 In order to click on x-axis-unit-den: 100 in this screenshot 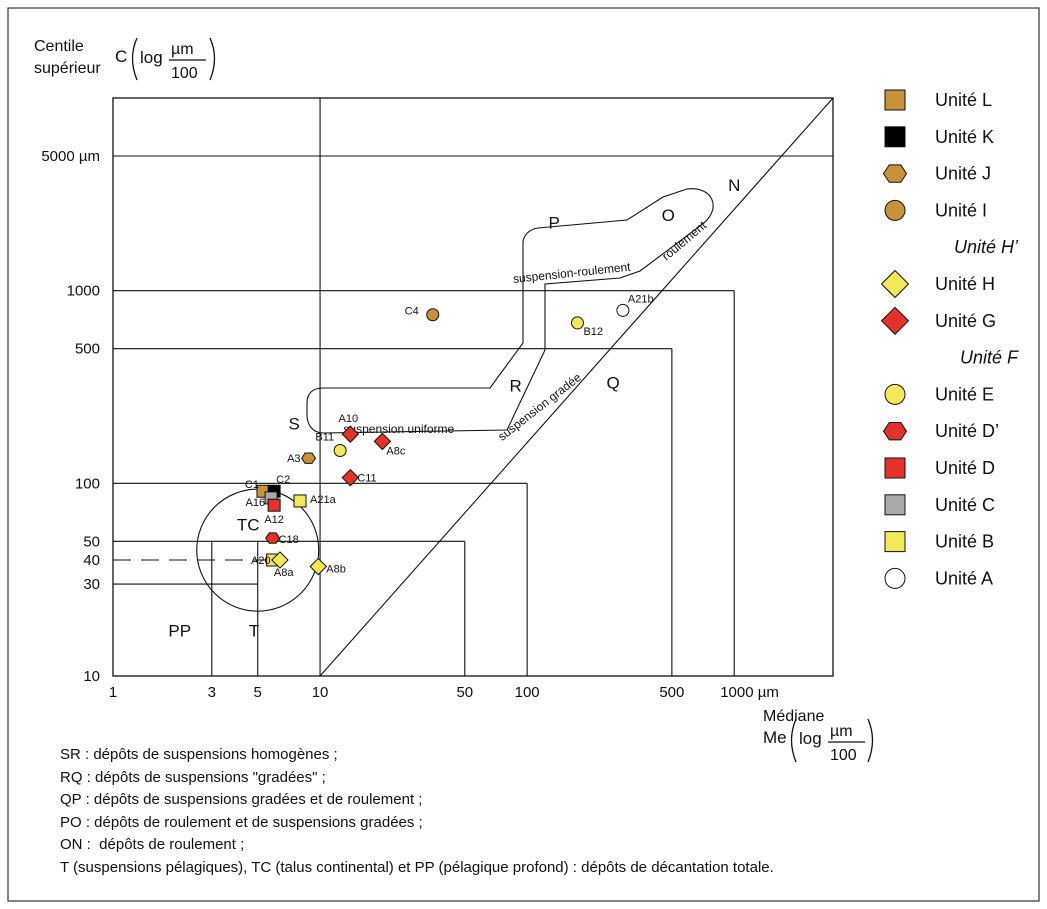, I will do `click(843, 755)`.